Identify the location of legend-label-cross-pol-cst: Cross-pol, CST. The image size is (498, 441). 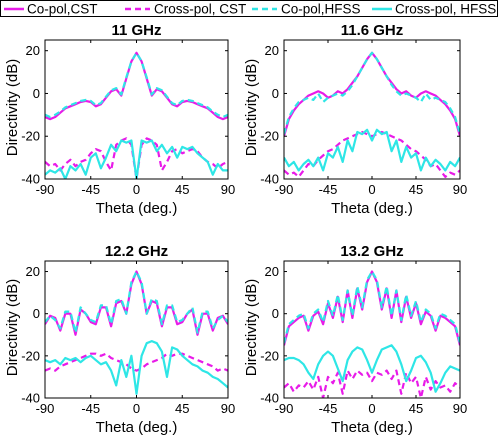
(200, 9).